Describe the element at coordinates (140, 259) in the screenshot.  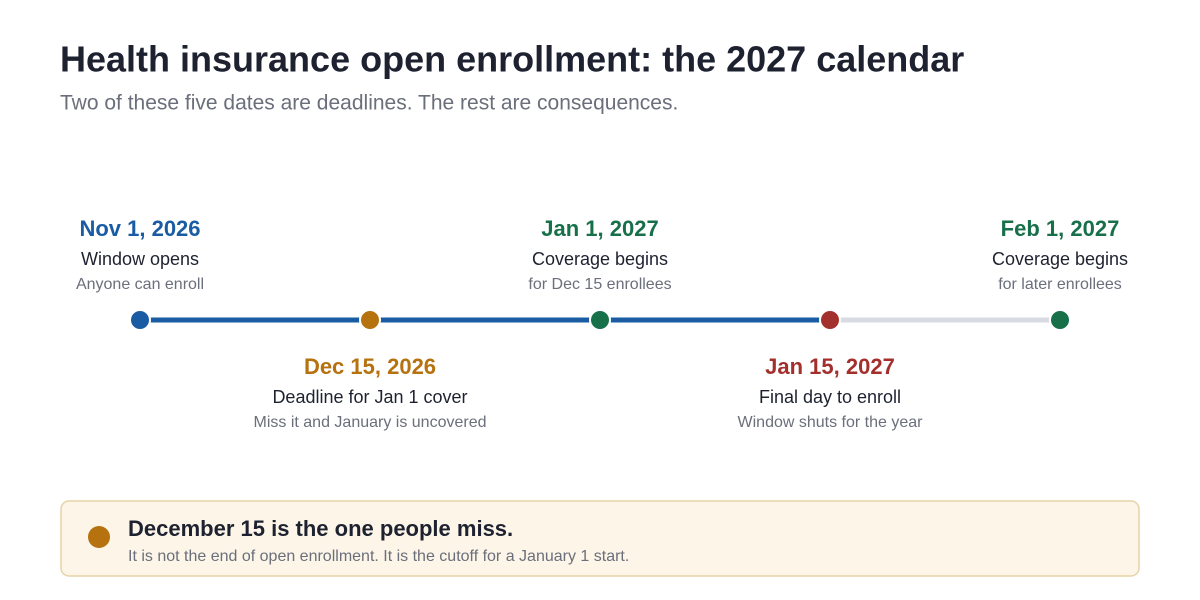
I see `event-label: Window opens` at that location.